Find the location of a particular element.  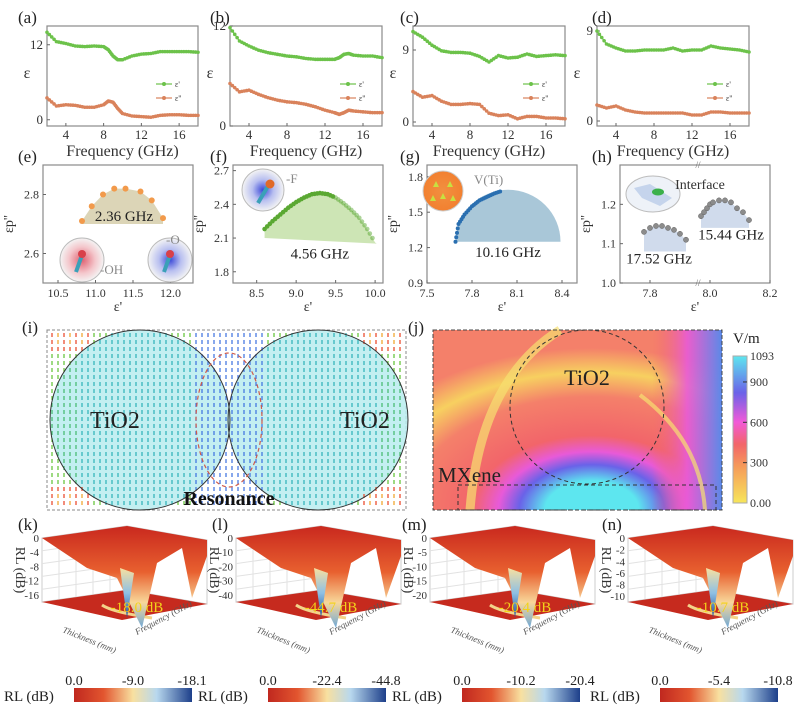

colorbar-tick-label: -10.2 is located at coordinates (520, 681).